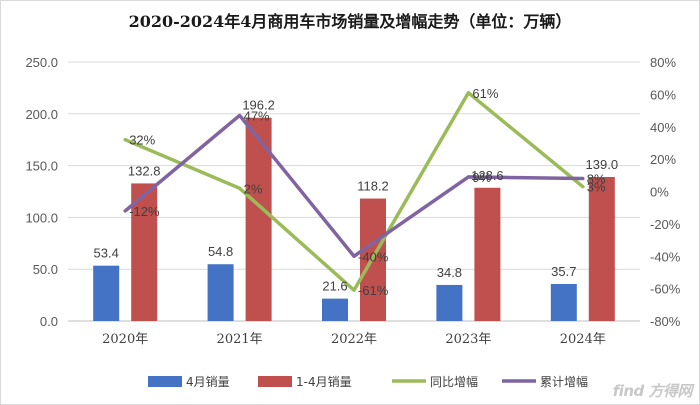  What do you see at coordinates (665, 321) in the screenshot?
I see `right-tick-label: -80%` at bounding box center [665, 321].